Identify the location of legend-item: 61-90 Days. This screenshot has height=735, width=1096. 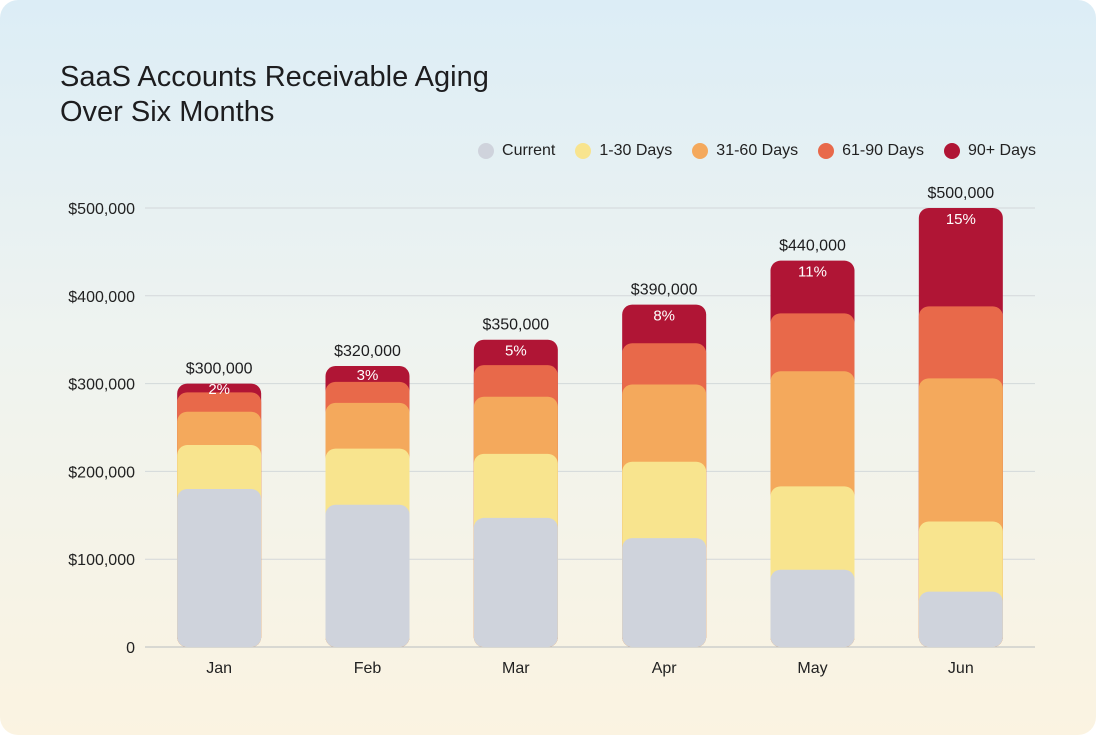
(871, 151).